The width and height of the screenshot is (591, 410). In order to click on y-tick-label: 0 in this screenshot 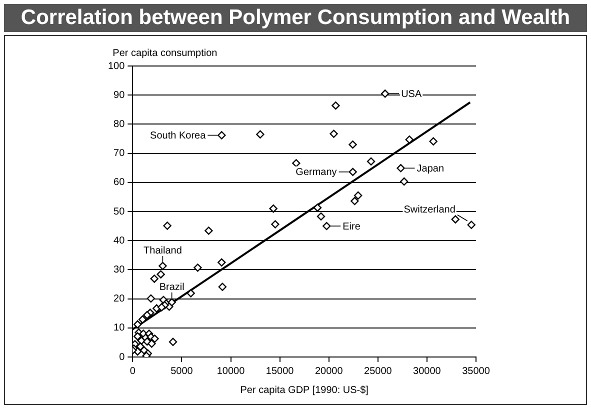, I will do `click(122, 357)`.